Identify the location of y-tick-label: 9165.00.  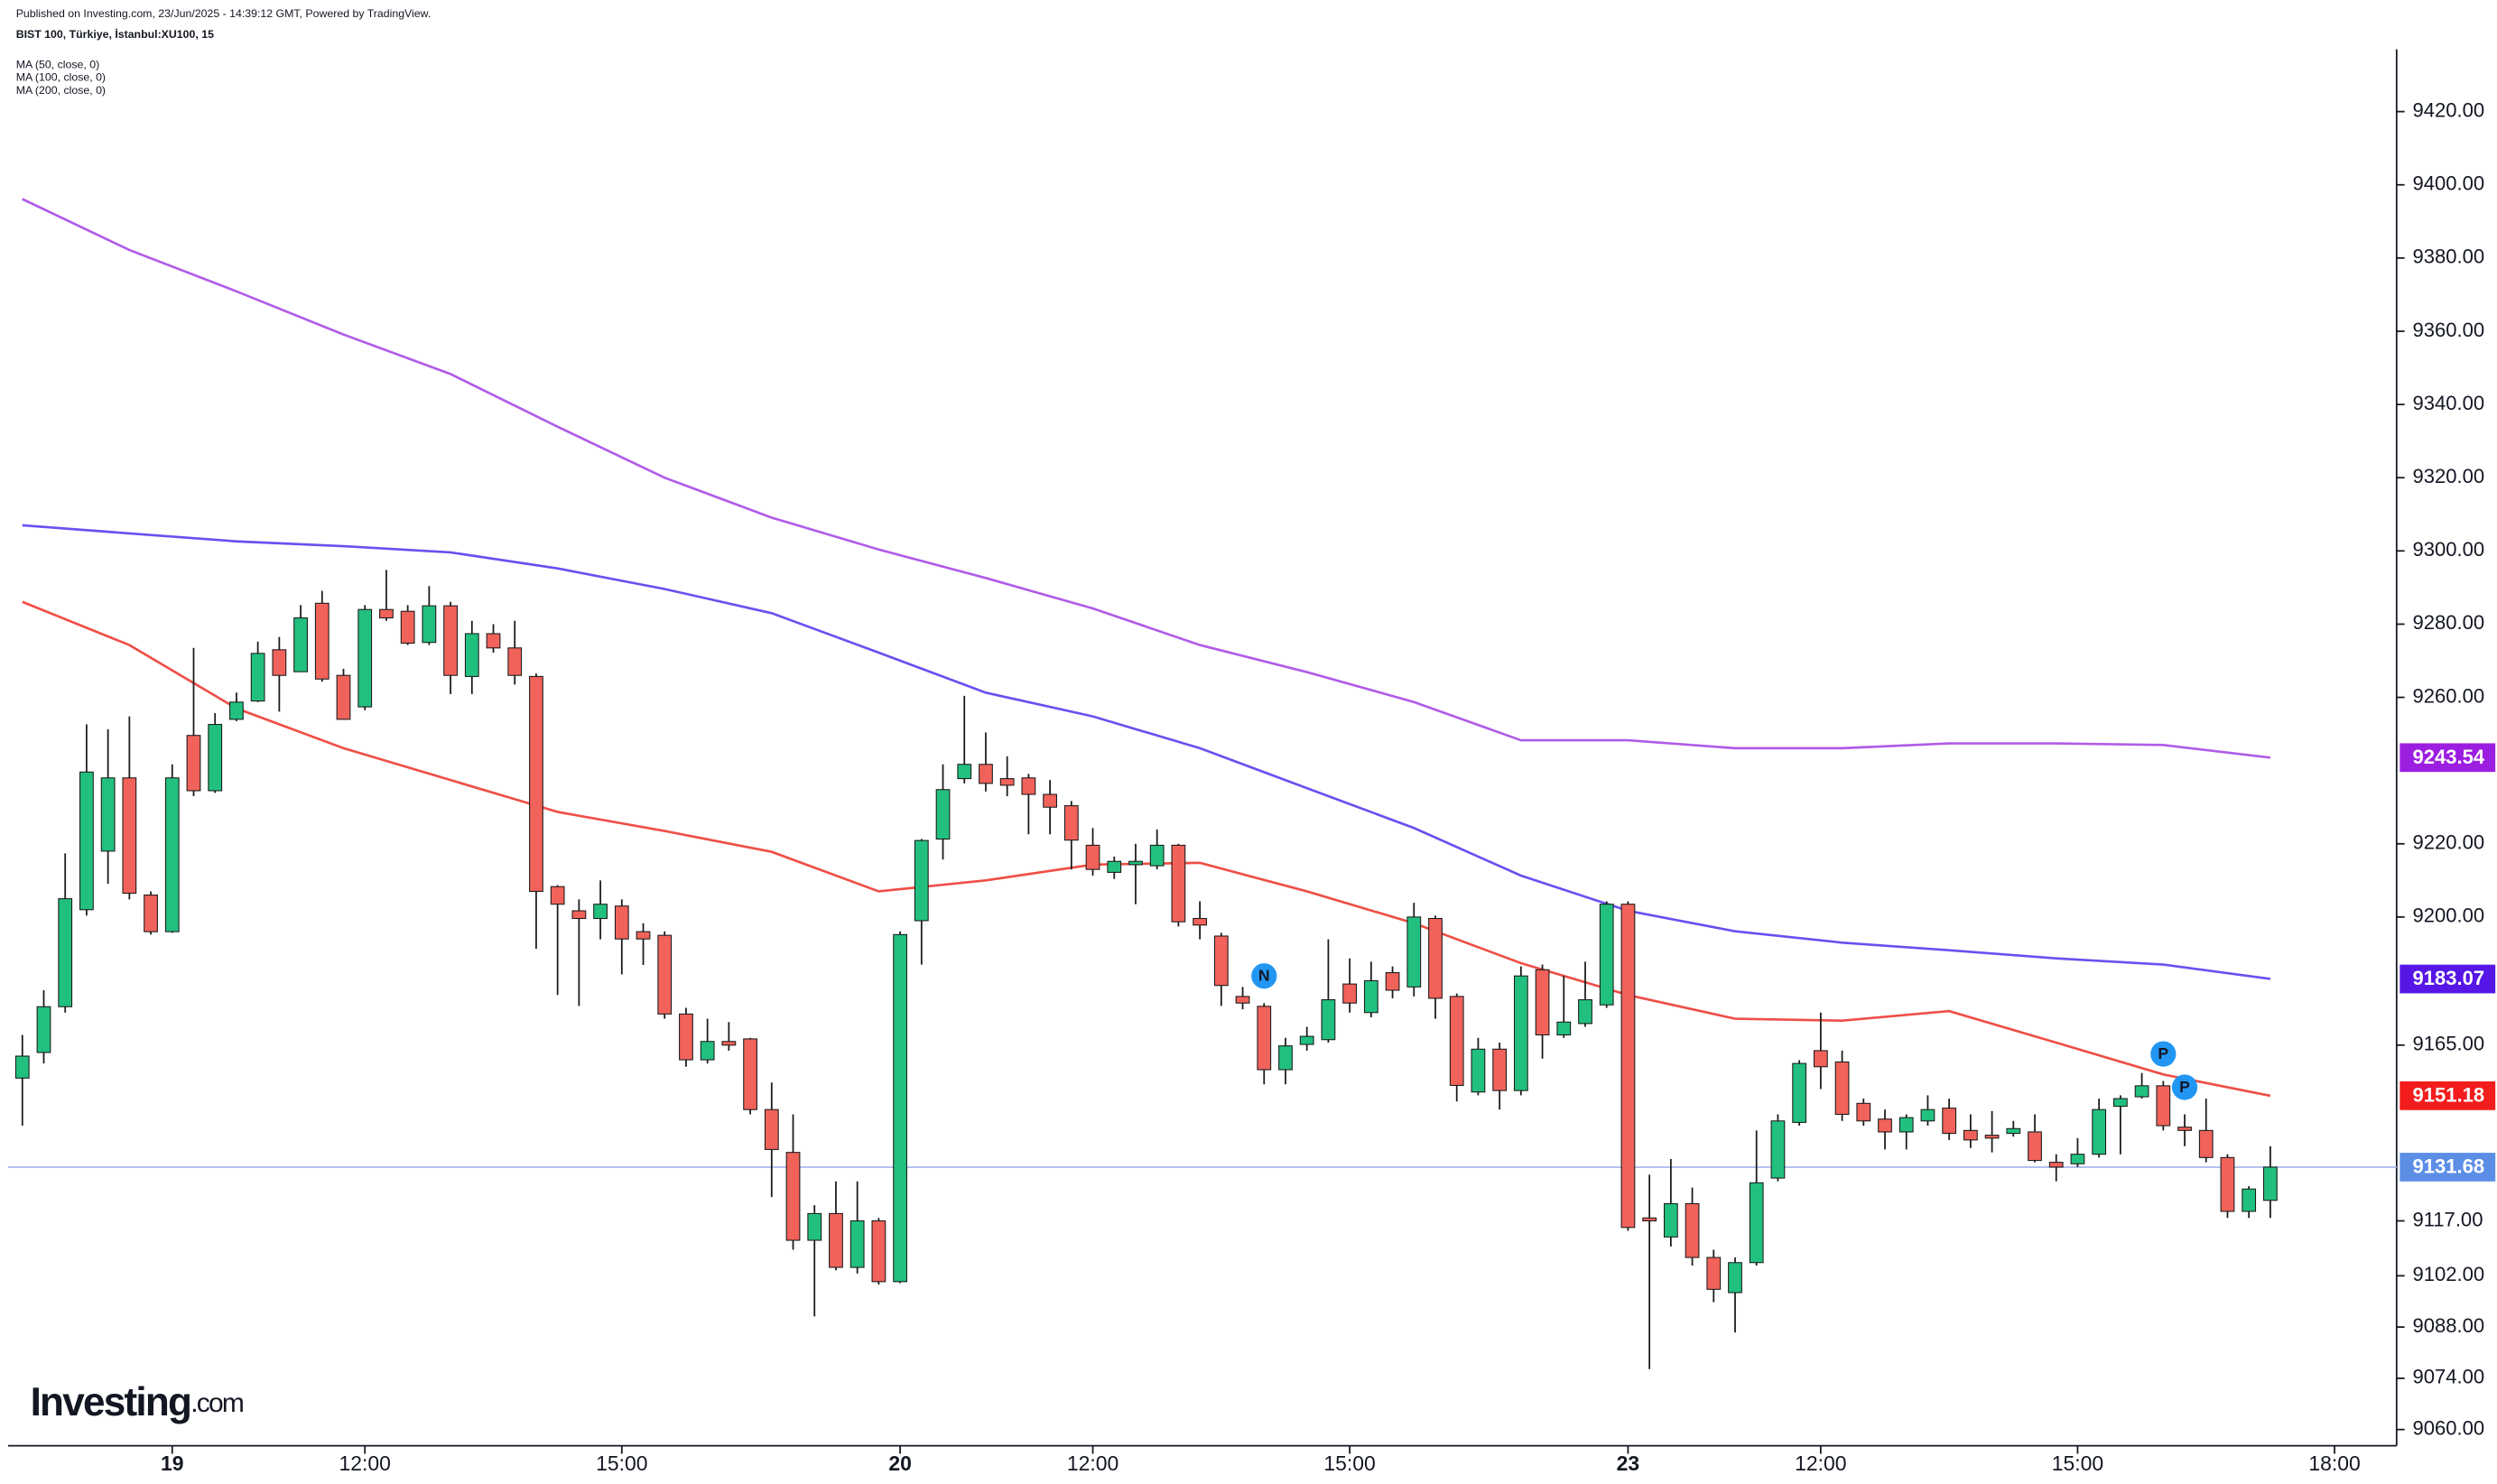
(2448, 1044).